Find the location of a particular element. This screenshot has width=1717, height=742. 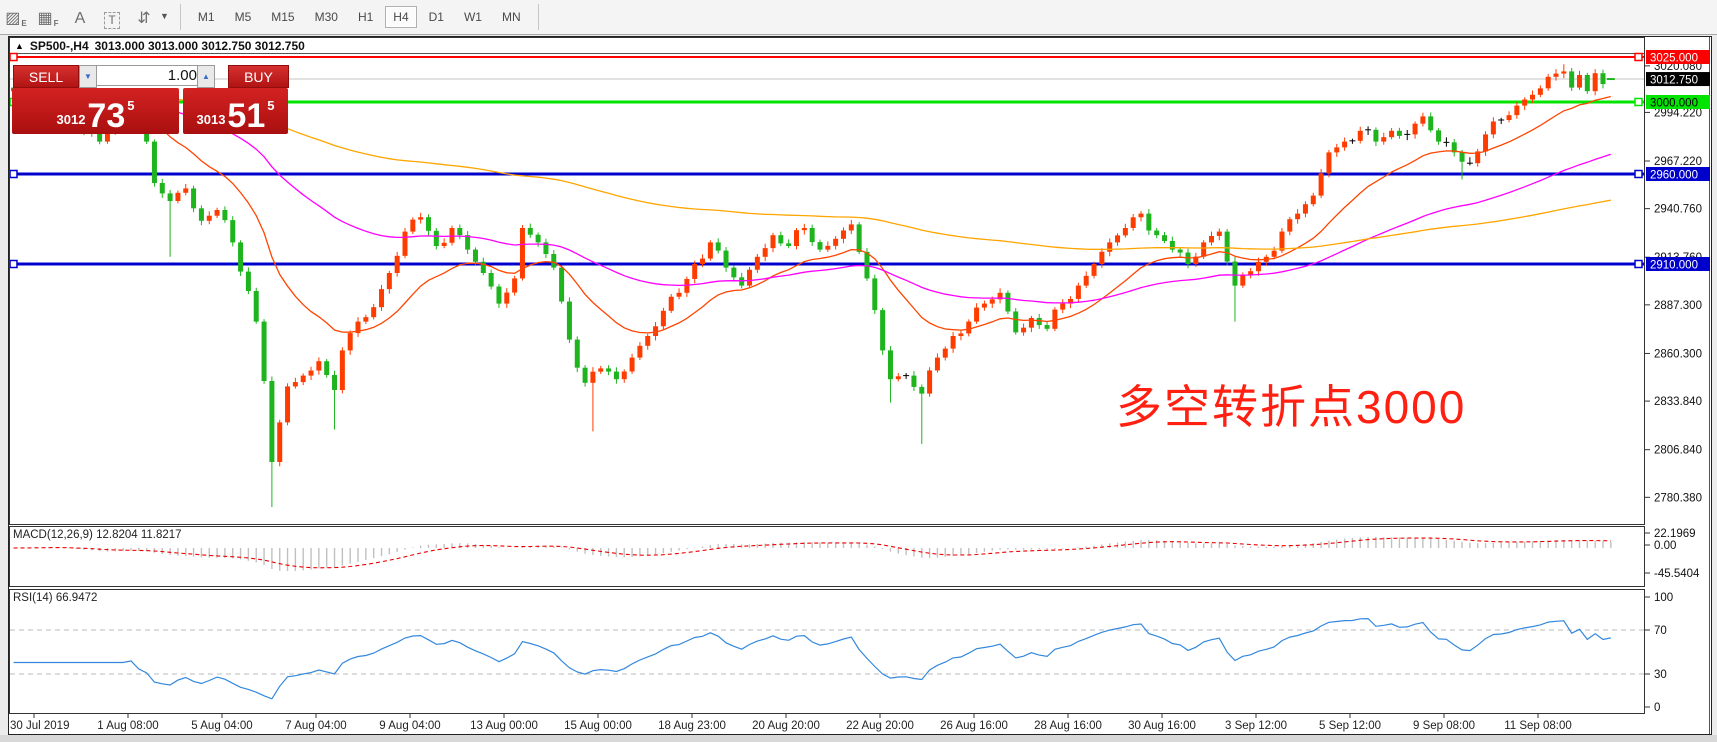

sell-price-handle: 3012 is located at coordinates (71, 119).